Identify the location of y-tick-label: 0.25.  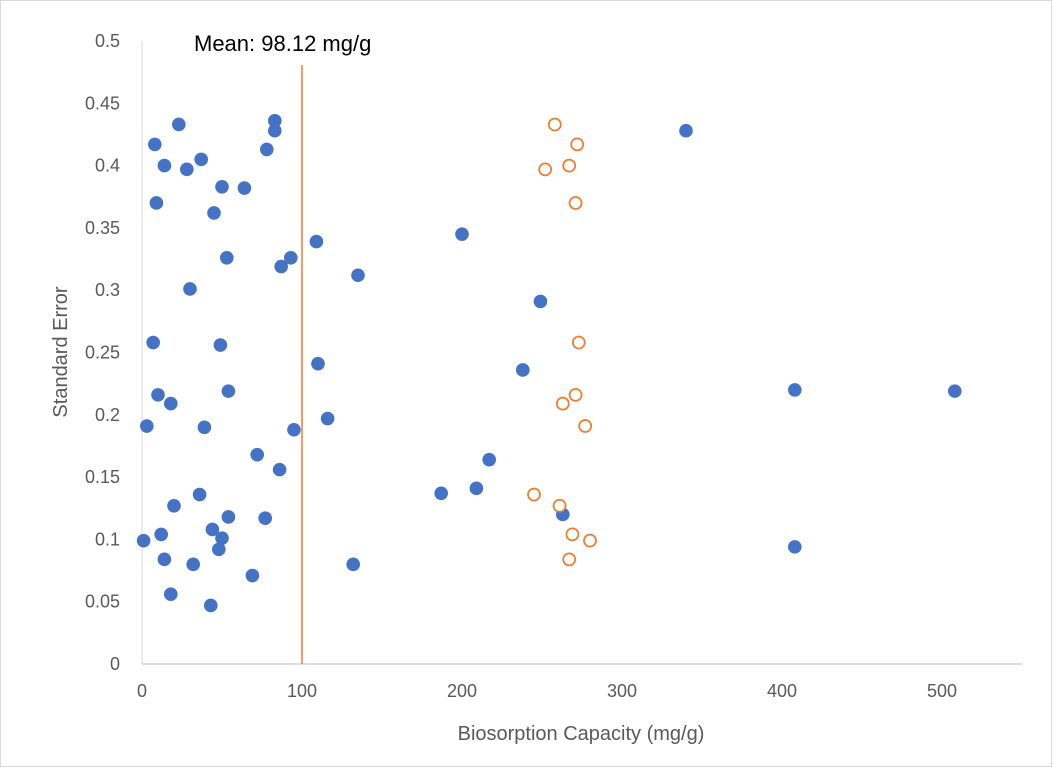
(102, 353).